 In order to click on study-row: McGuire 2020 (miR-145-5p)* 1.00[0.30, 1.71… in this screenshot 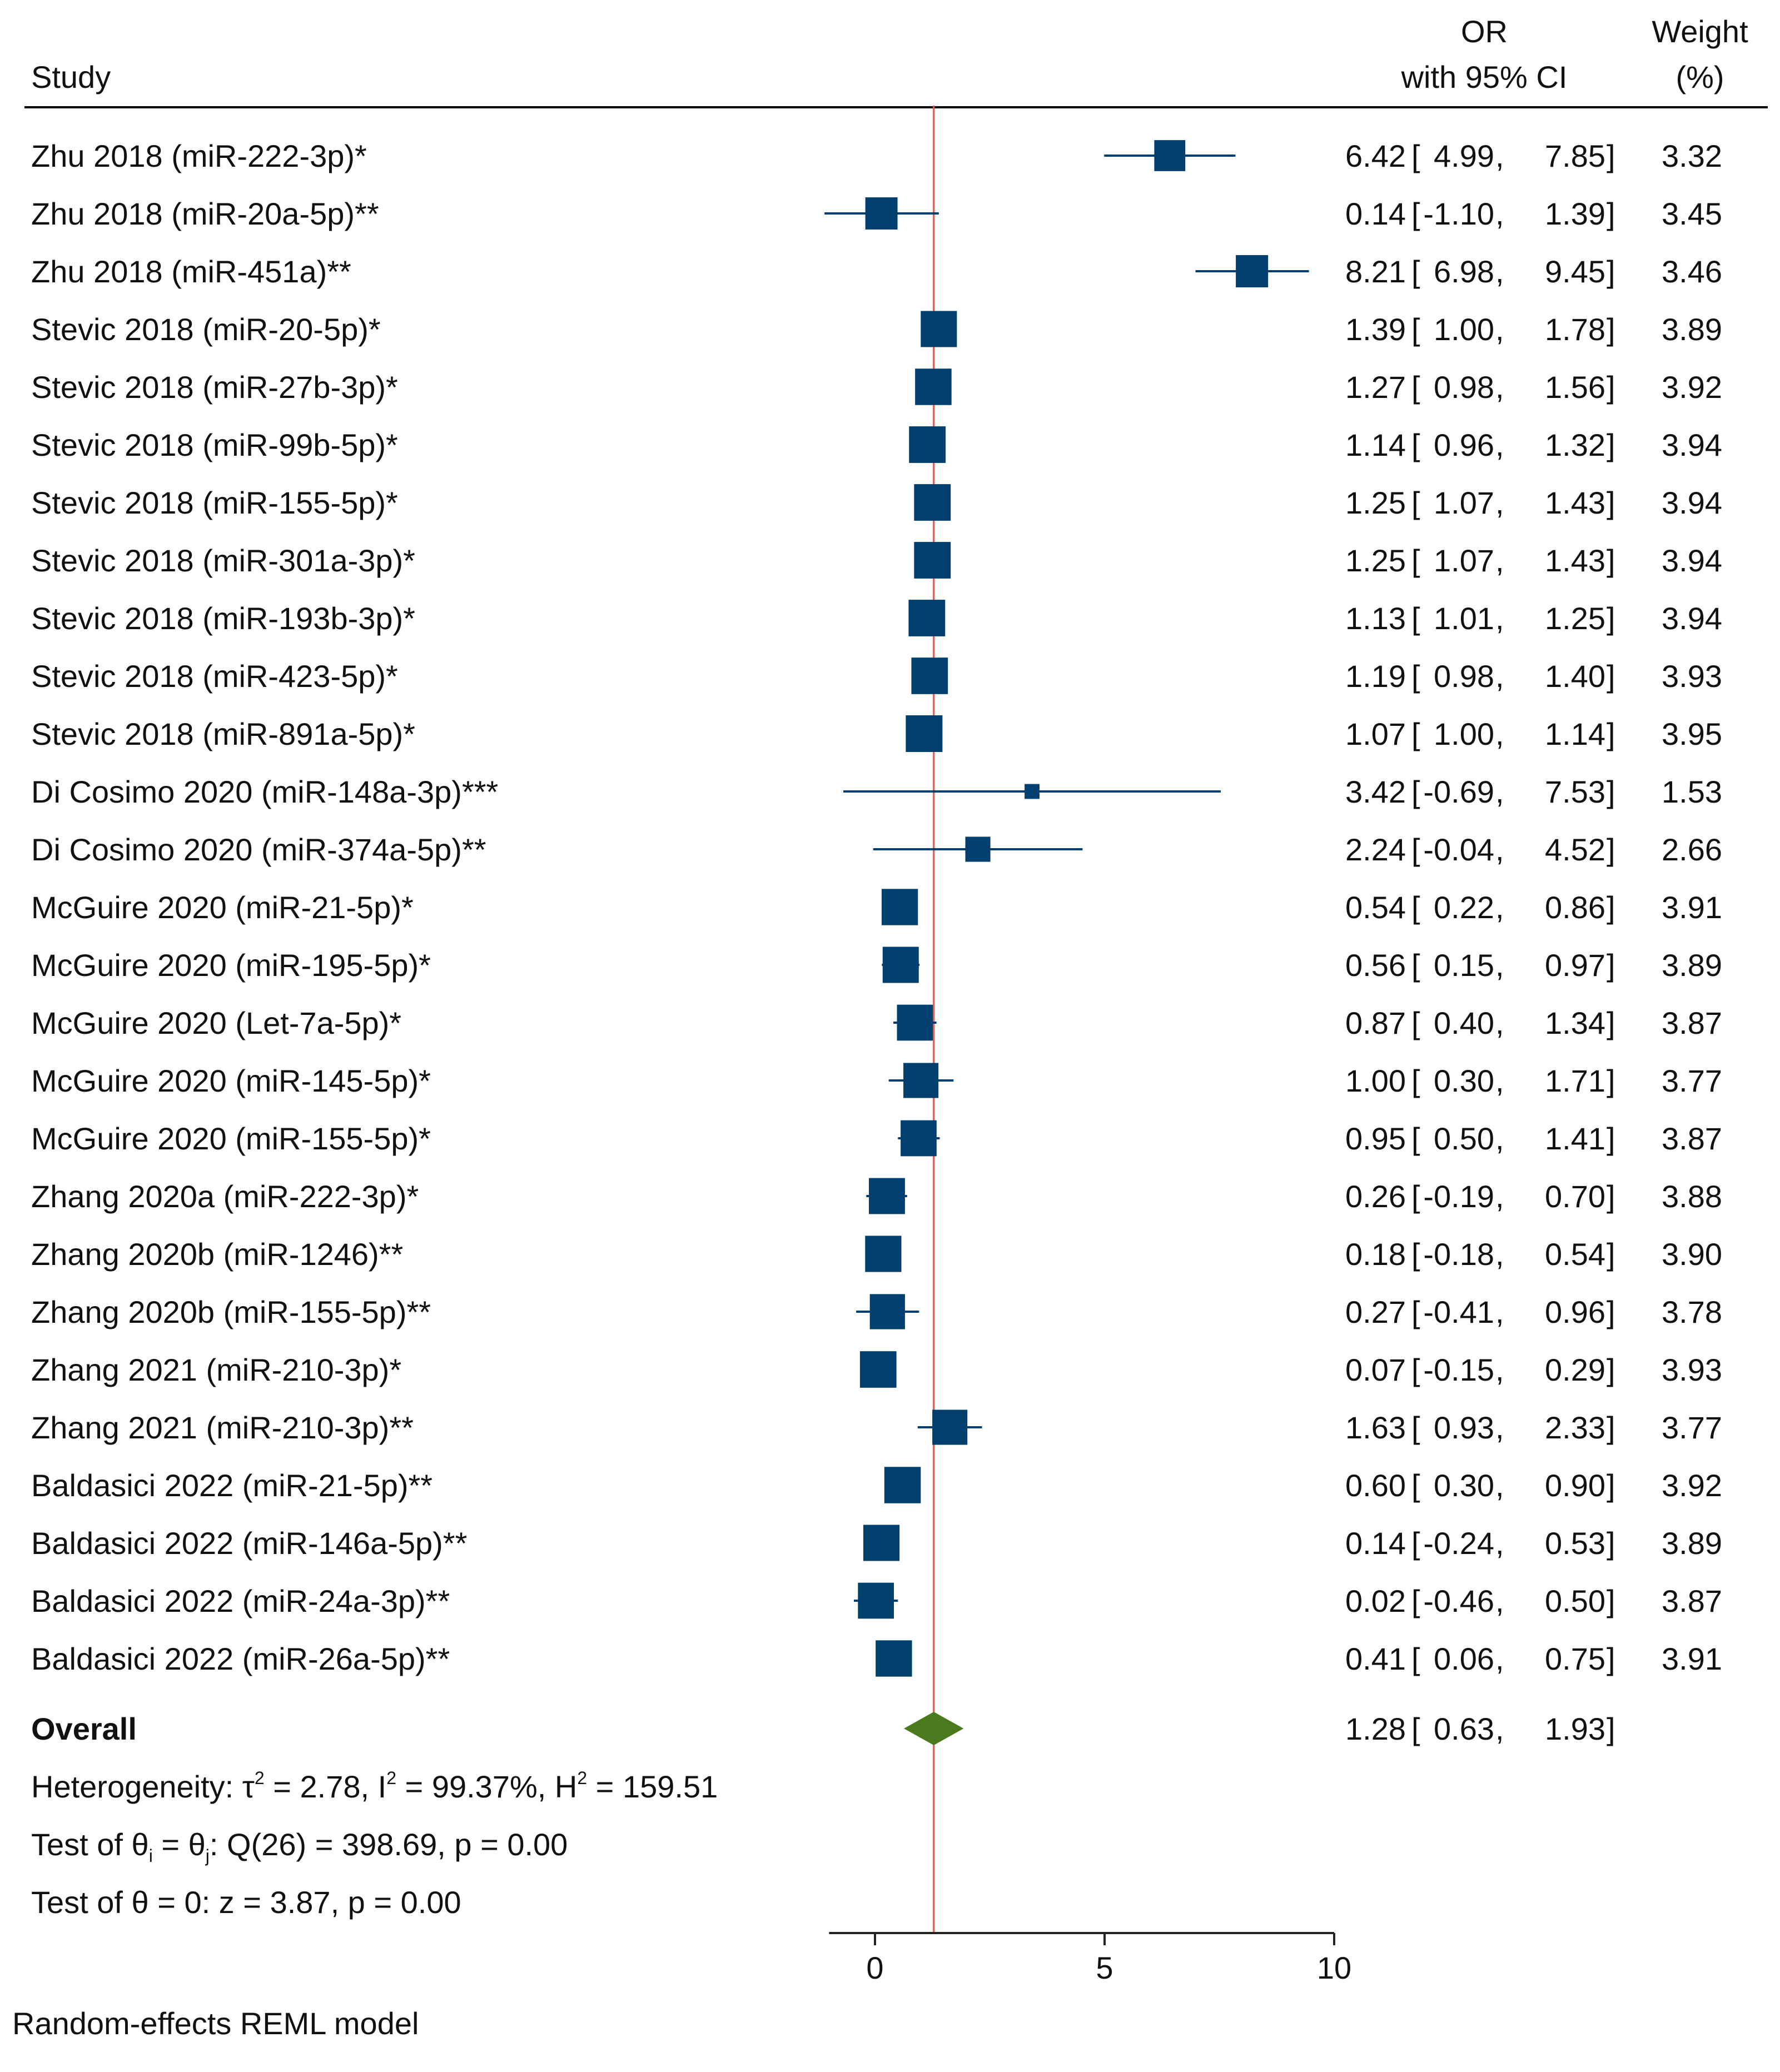, I will do `click(877, 1080)`.